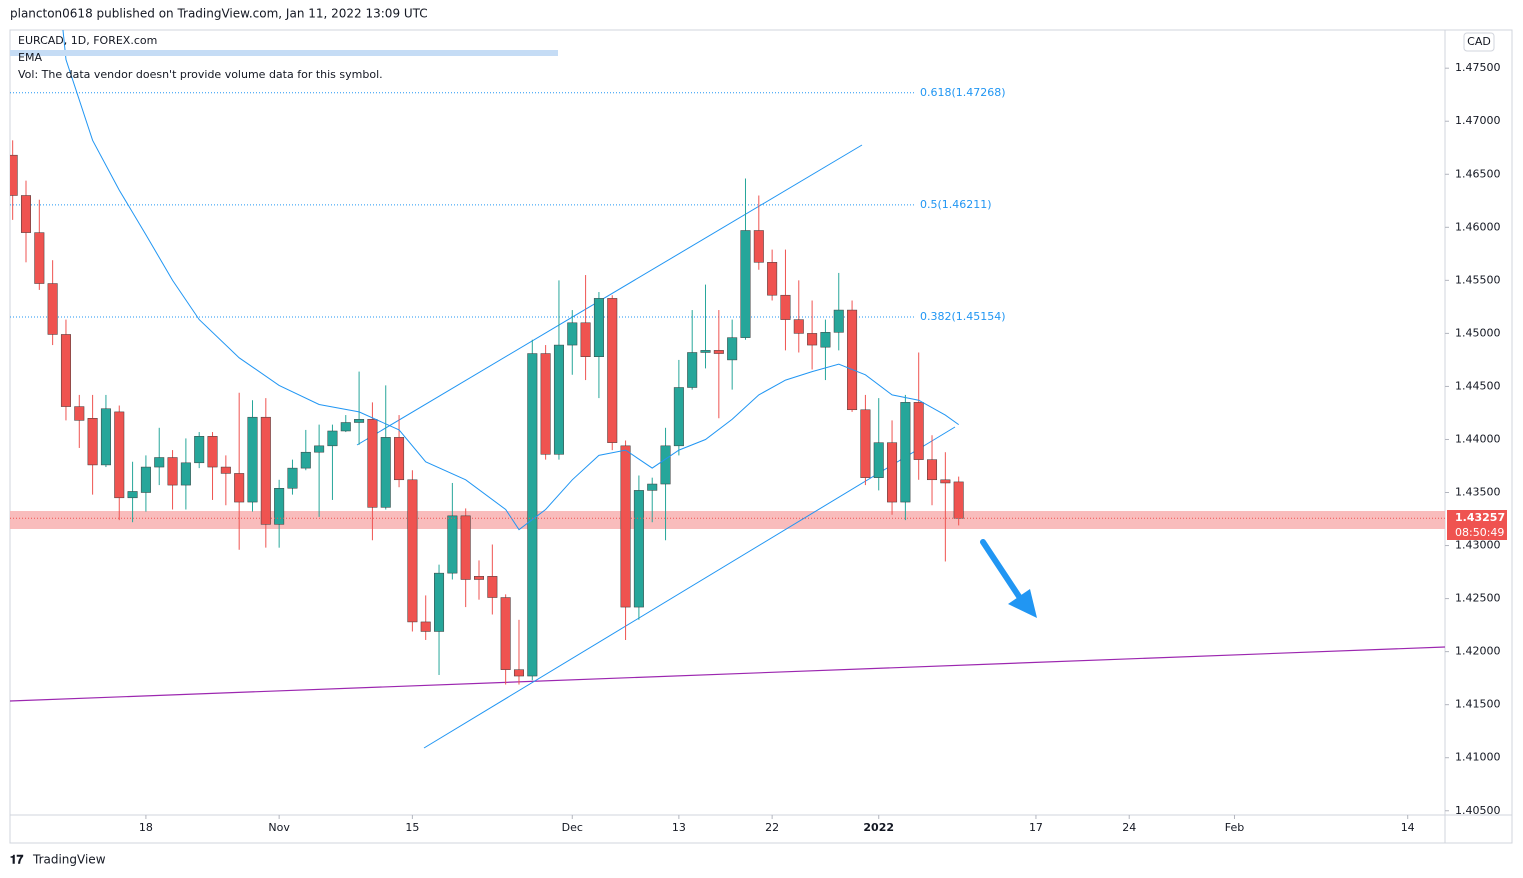  Describe the element at coordinates (1478, 279) in the screenshot. I see `y-tick-label: 1.45500` at that location.